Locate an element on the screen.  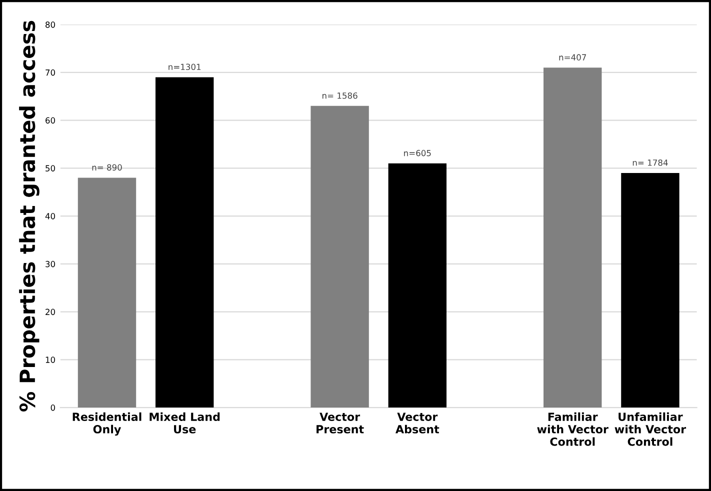
x-tick-label: Residential Only is located at coordinates (107, 424).